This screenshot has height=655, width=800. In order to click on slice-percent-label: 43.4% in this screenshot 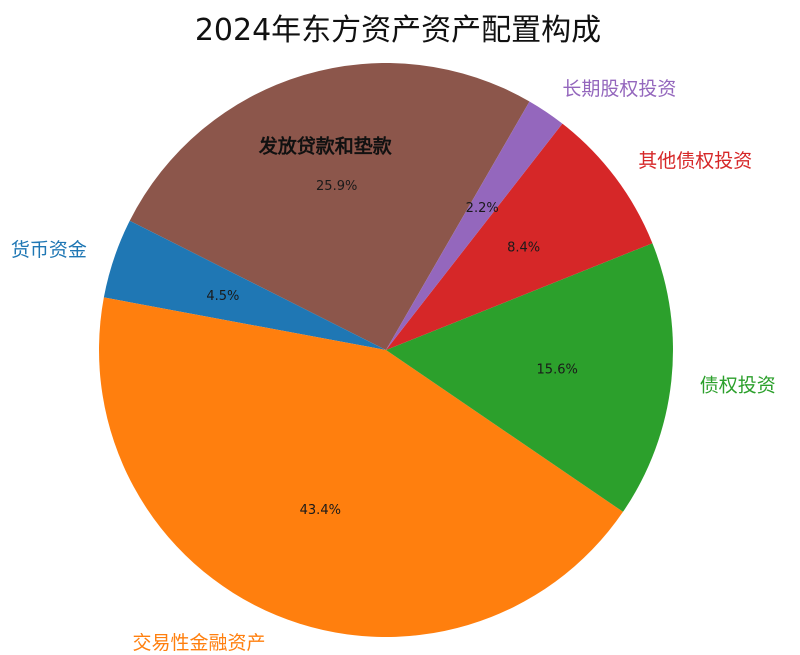, I will do `click(320, 510)`.